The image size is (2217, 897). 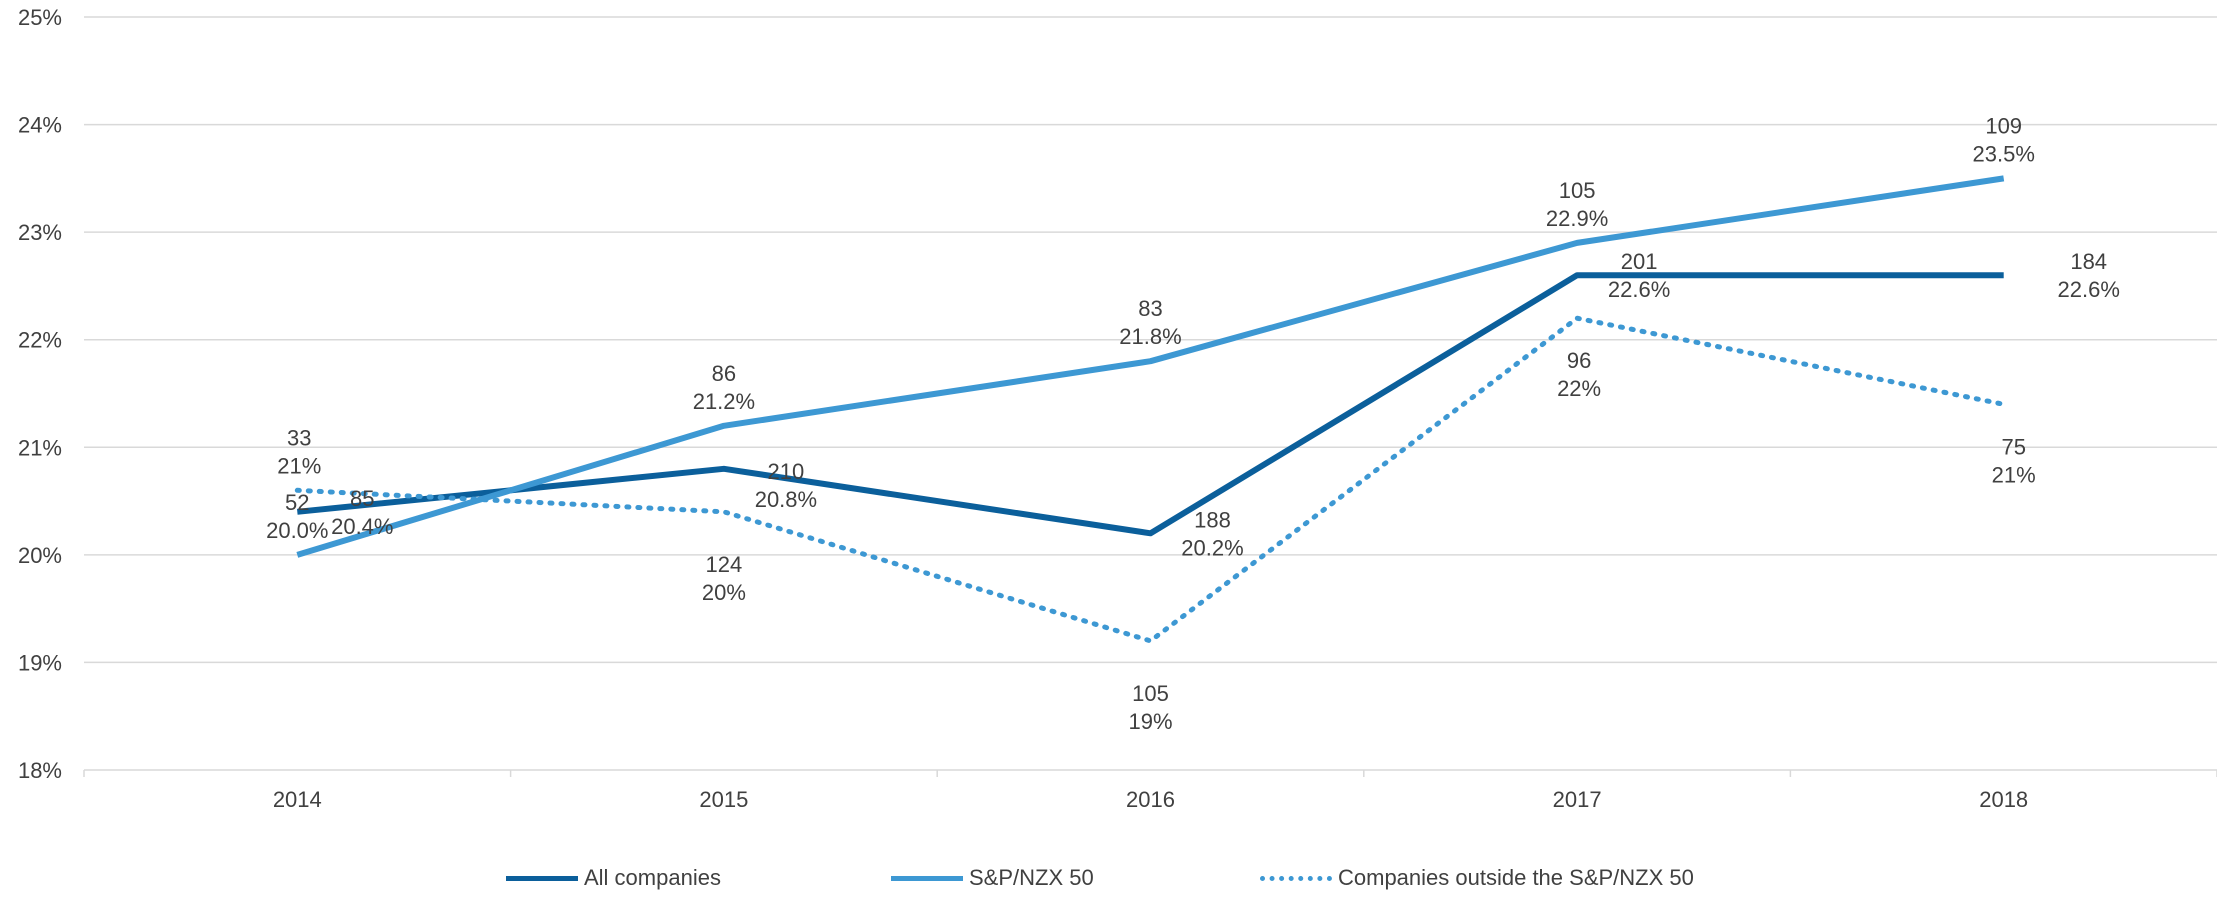 What do you see at coordinates (362, 498) in the screenshot?
I see `data-label-count: 85` at bounding box center [362, 498].